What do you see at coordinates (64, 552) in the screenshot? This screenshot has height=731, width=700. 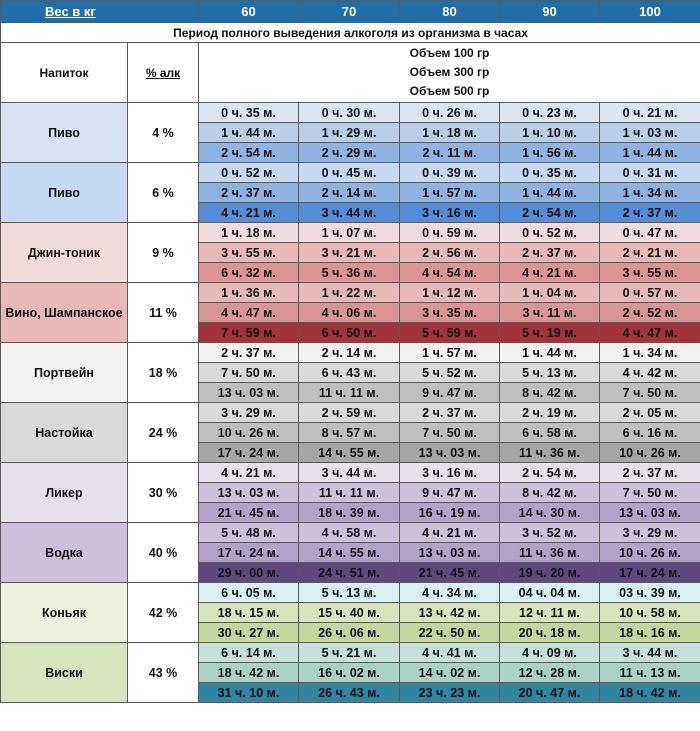 I see `drink-name-cell: Водка` at bounding box center [64, 552].